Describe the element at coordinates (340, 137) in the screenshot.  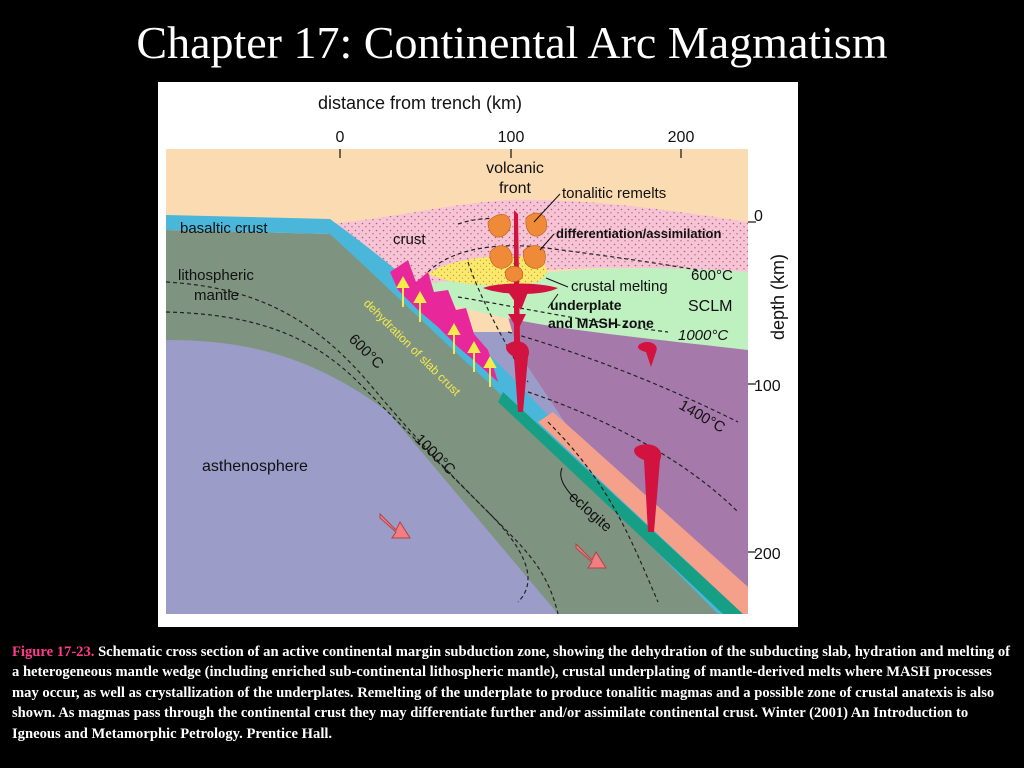
I see `top-axis-tick-0: 0` at that location.